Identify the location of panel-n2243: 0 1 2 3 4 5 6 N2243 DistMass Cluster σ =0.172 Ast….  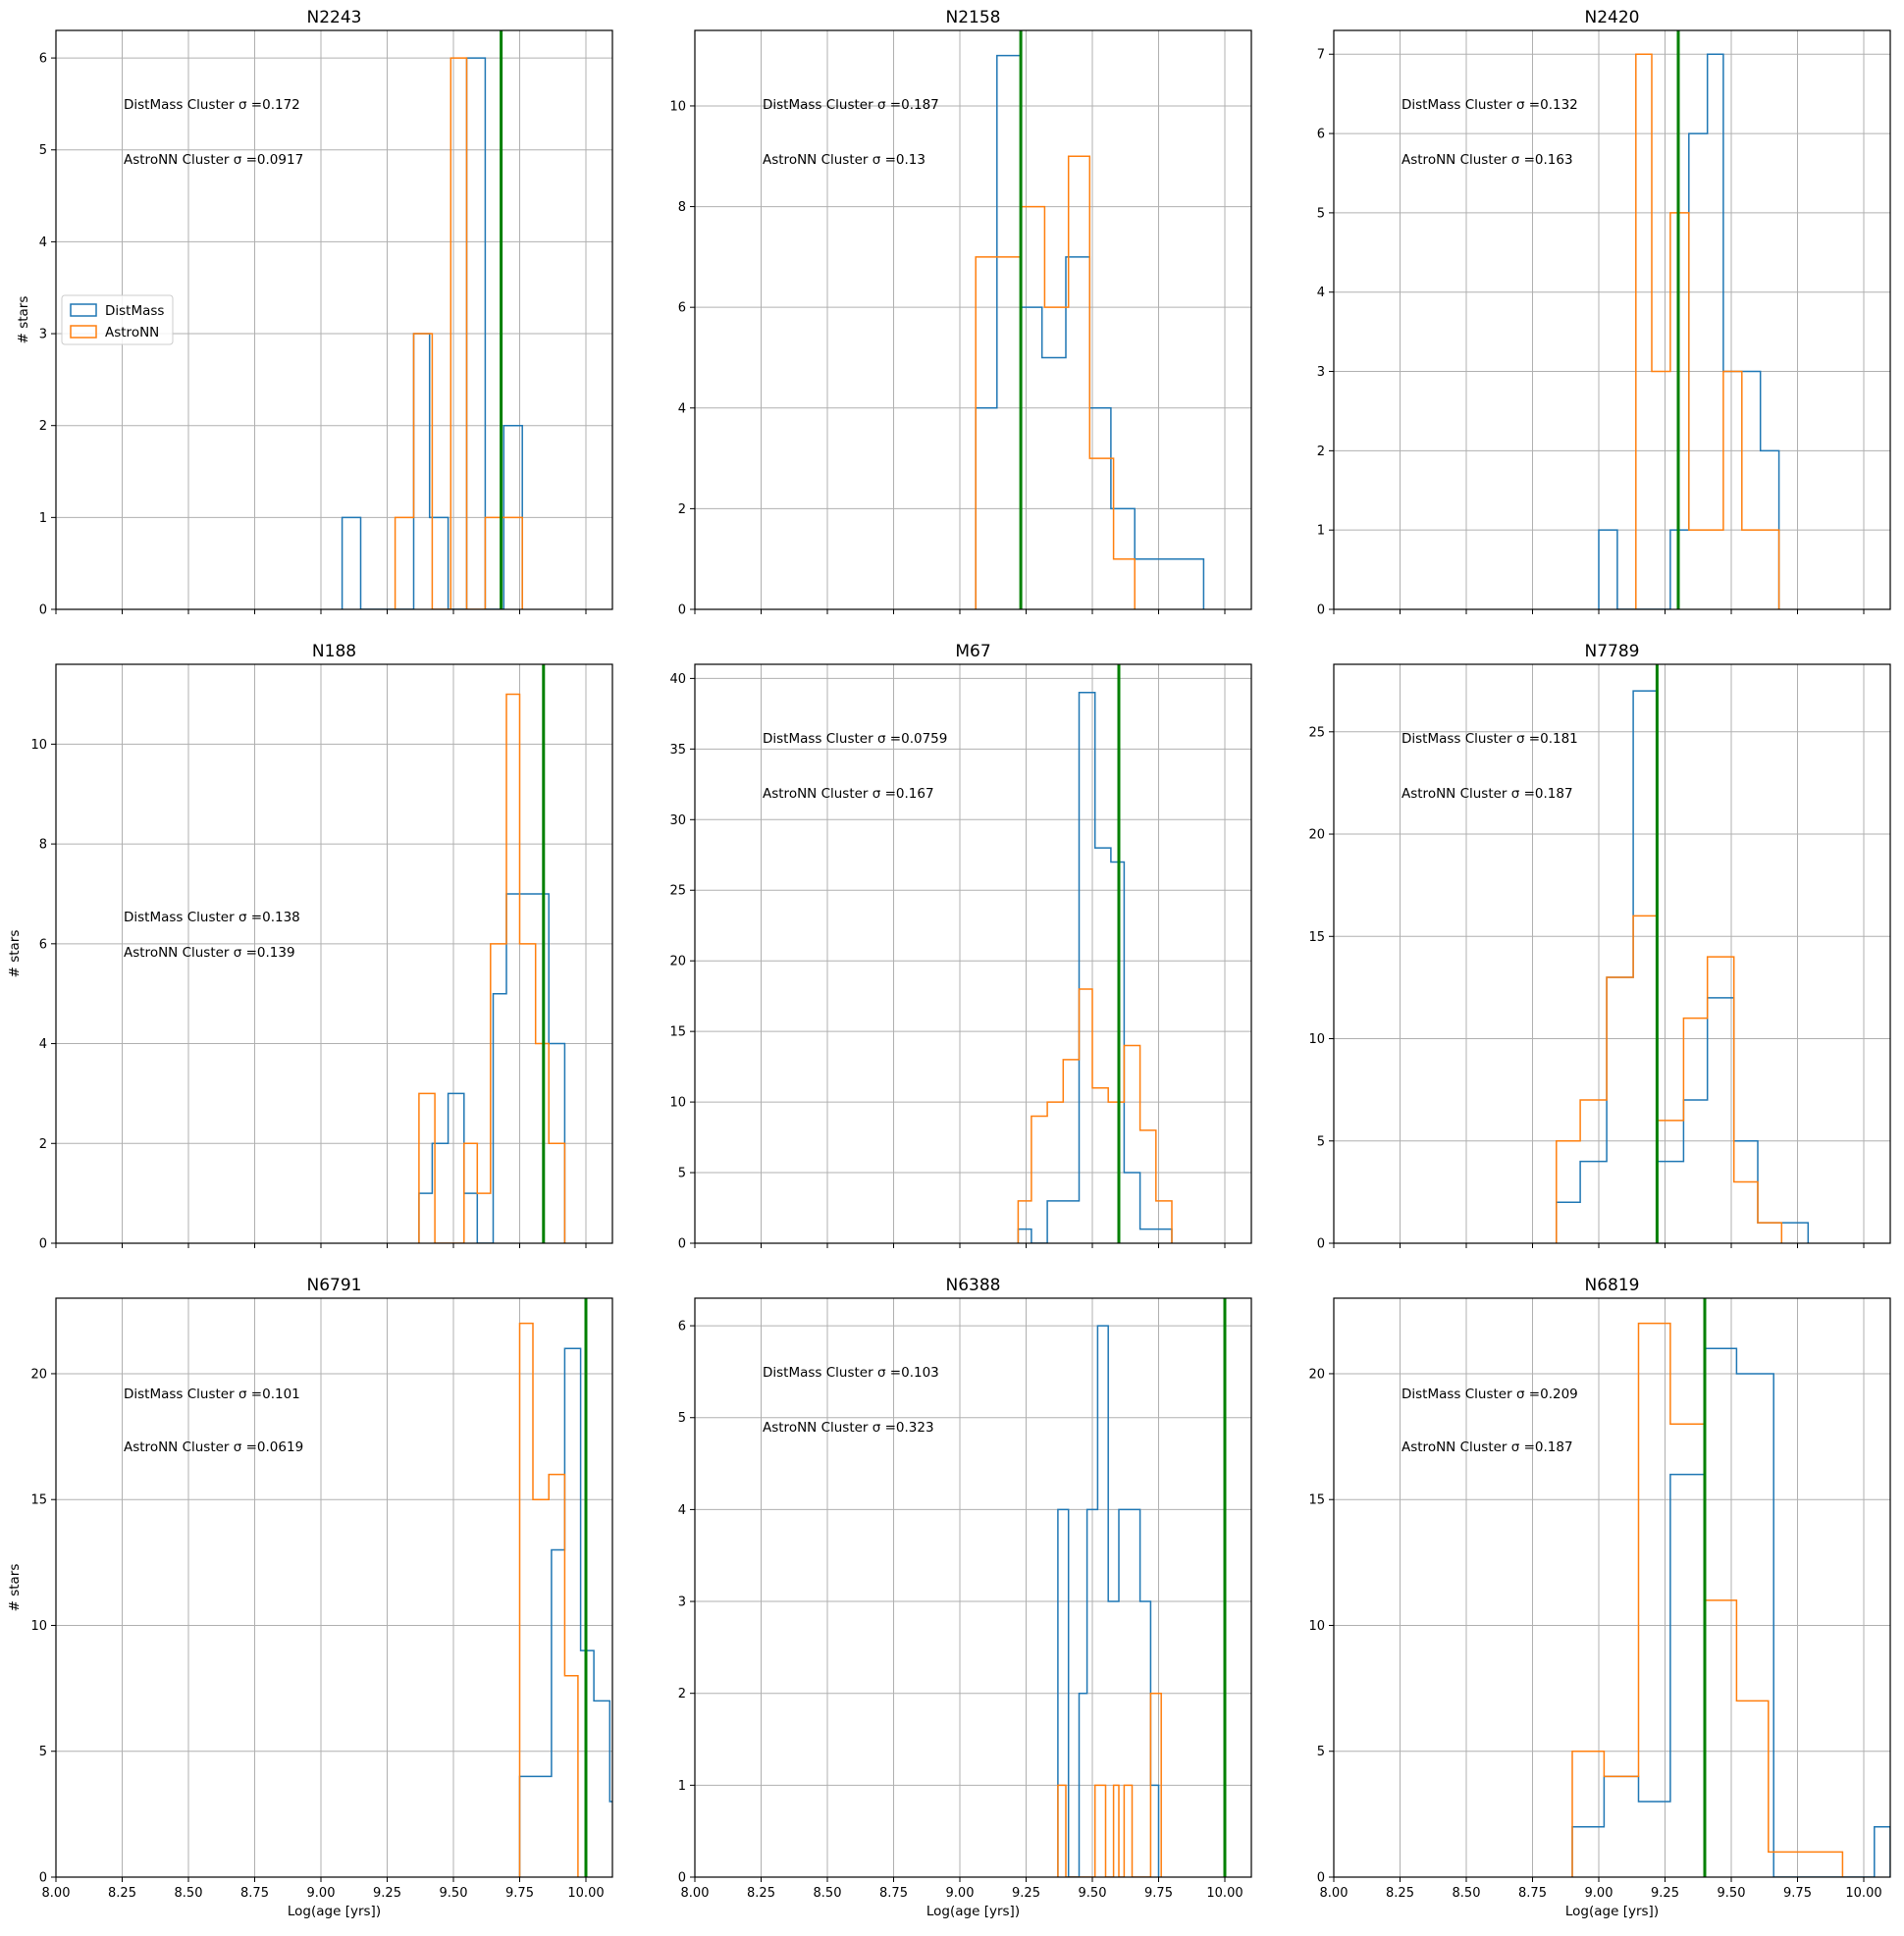
(314, 313).